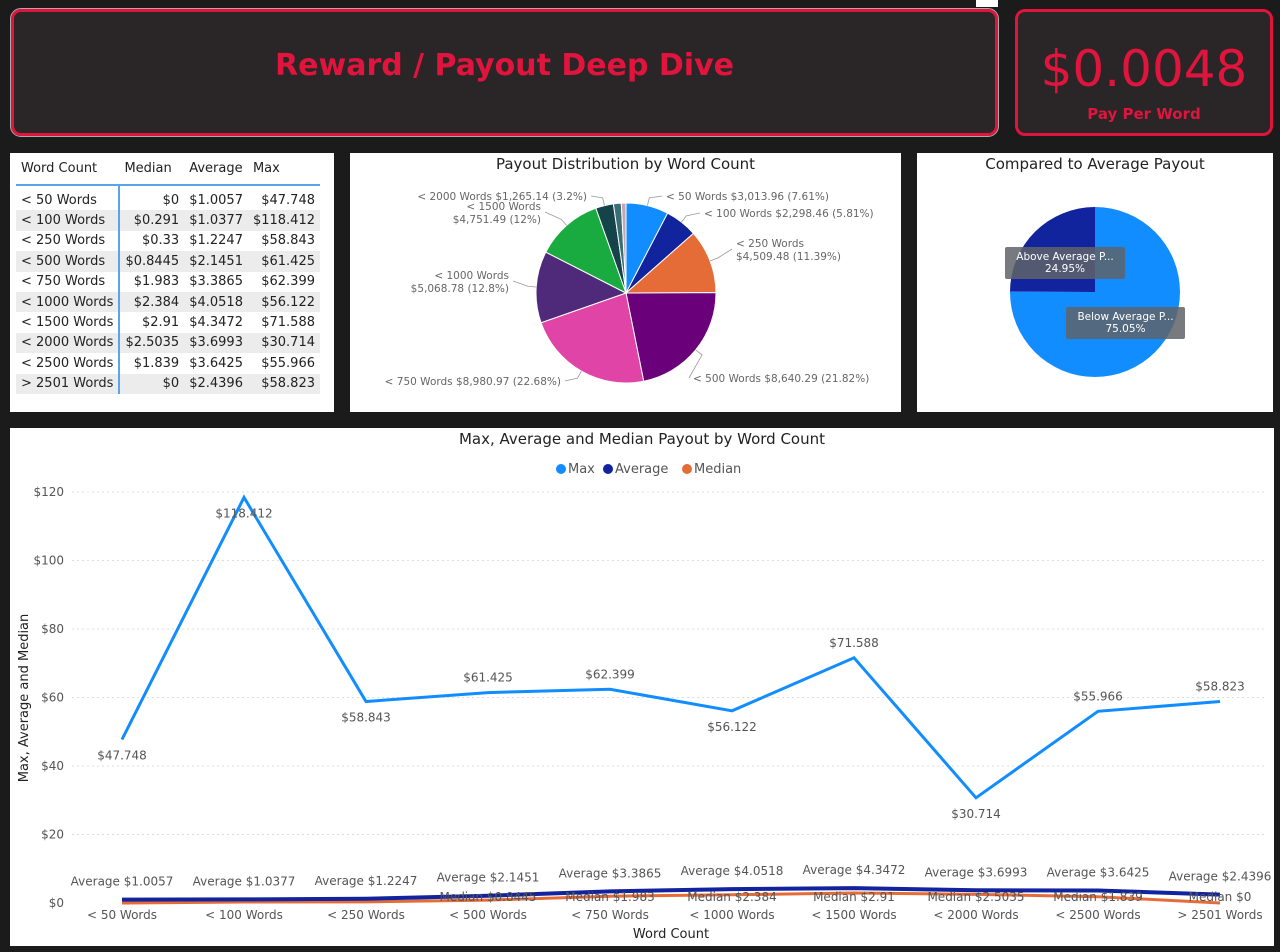  Describe the element at coordinates (68, 220) in the screenshot. I see `word-count-cell: < 100 Words` at that location.